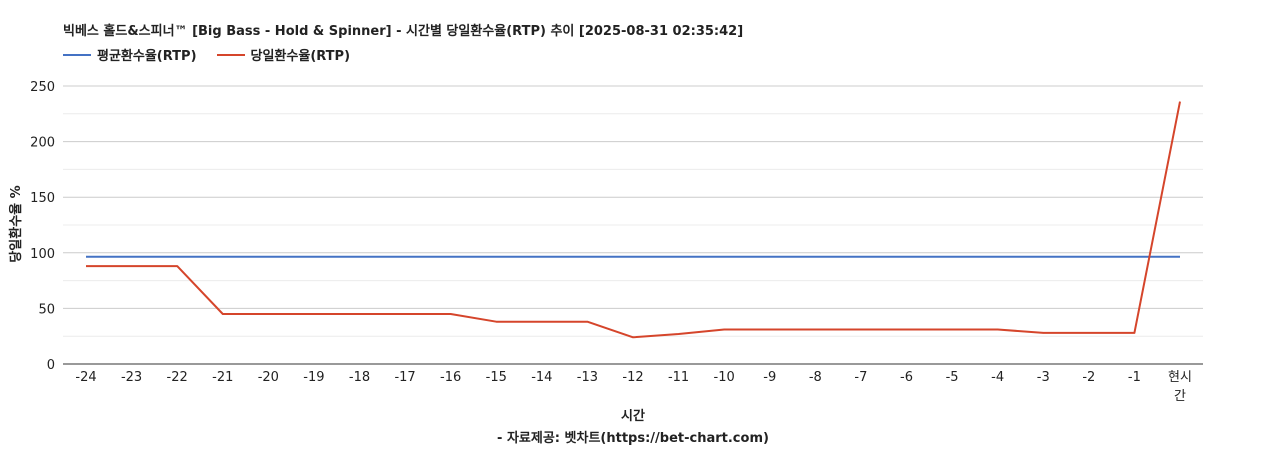 The width and height of the screenshot is (1268, 450). I want to click on x-tick-label: -10, so click(724, 377).